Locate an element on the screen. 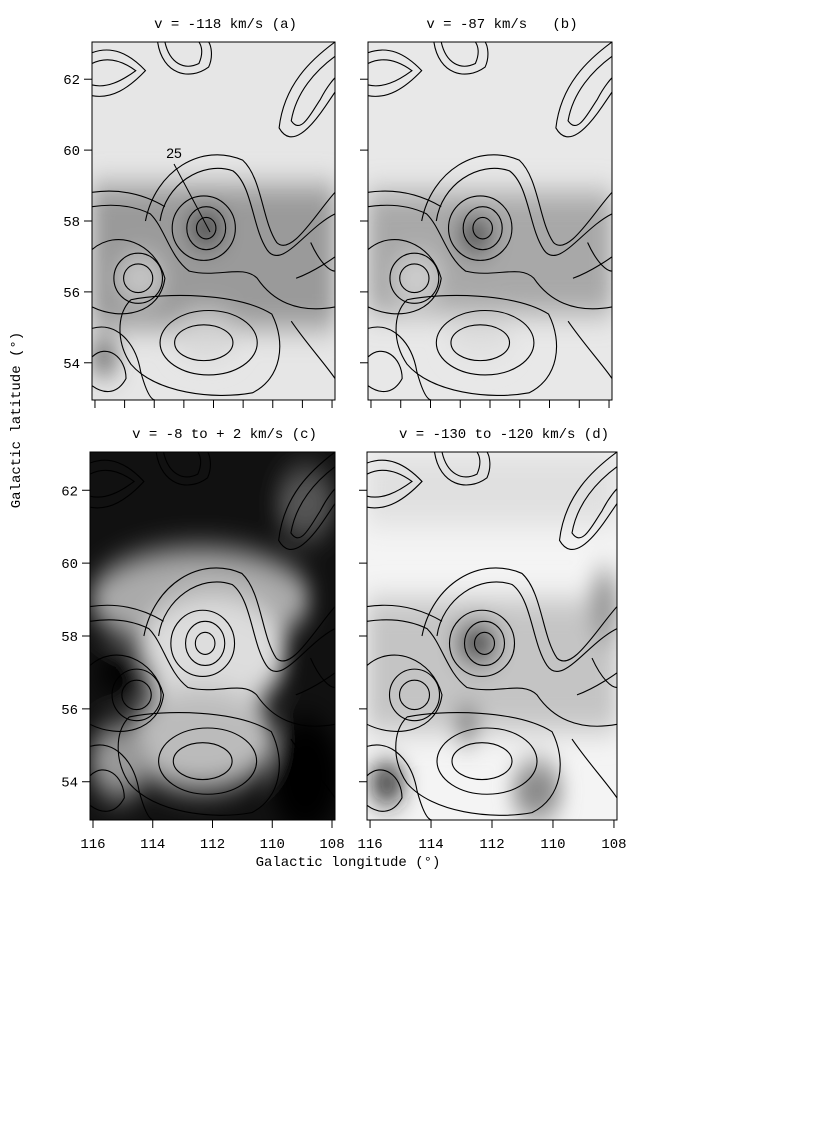 The height and width of the screenshot is (1124, 830). annotation: 25 is located at coordinates (174, 153).